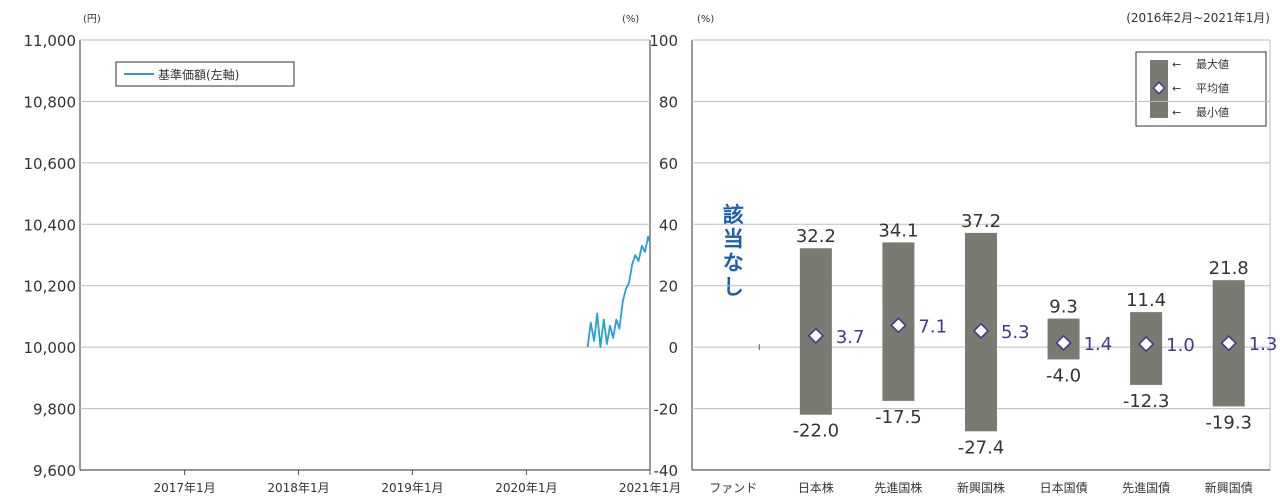 This screenshot has height=500, width=1286. I want to click on legend-min-label: 最小値, so click(1212, 112).